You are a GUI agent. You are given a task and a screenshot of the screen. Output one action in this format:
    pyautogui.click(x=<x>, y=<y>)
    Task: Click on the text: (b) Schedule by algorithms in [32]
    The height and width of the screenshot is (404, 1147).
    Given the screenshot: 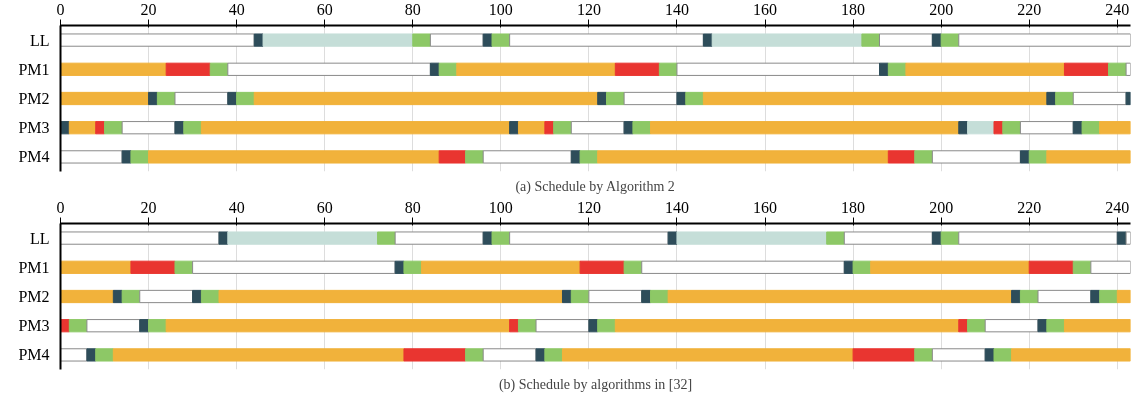 What is the action you would take?
    pyautogui.click(x=595, y=384)
    